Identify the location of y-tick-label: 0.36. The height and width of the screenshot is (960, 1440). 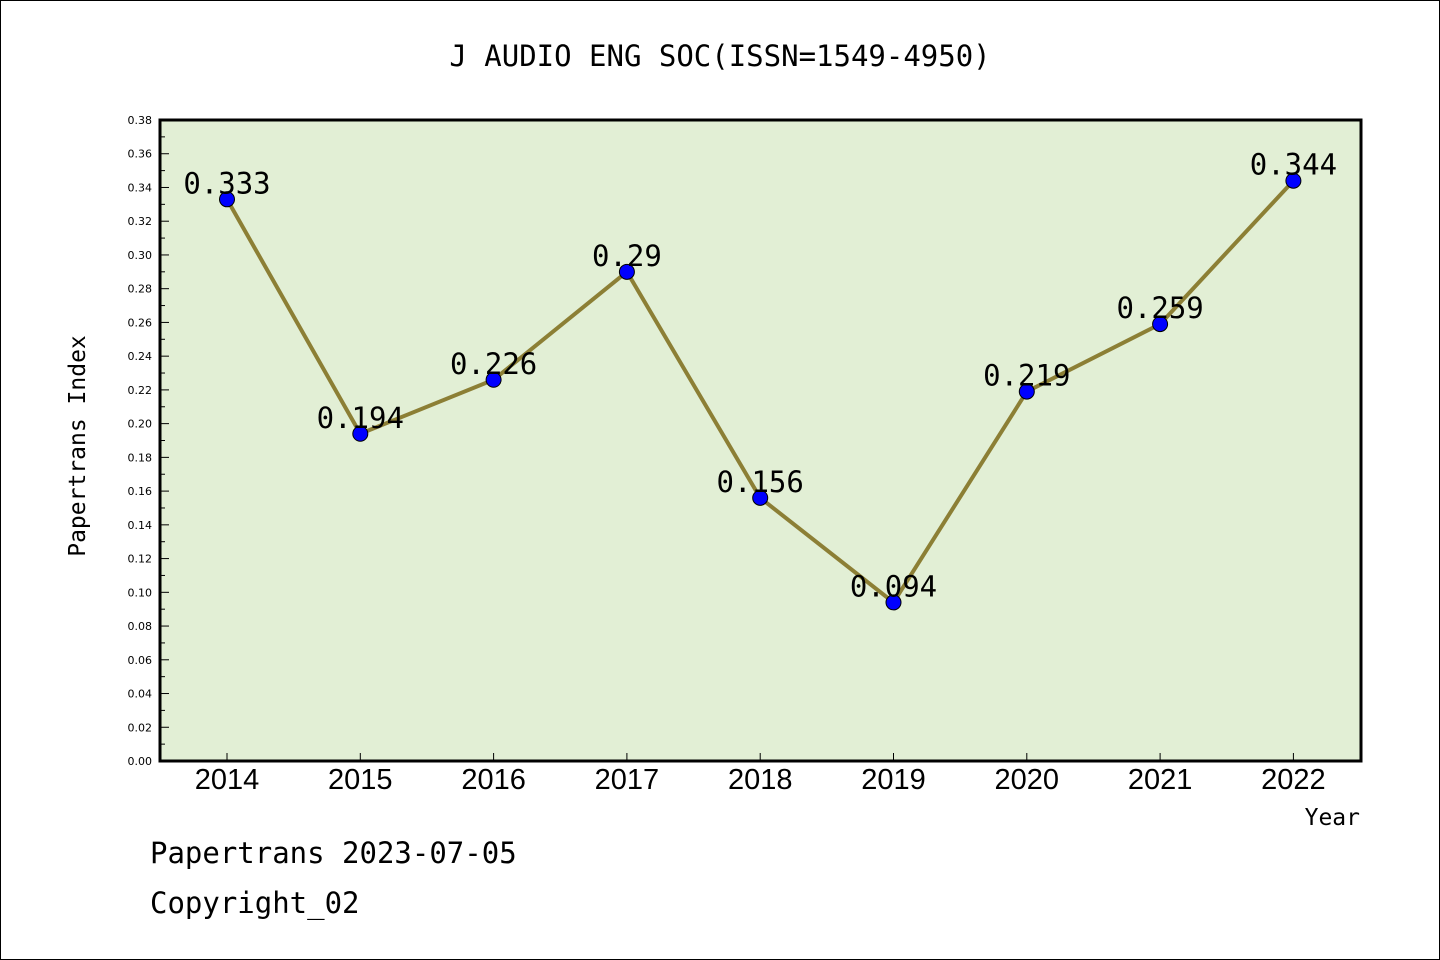
(140, 154).